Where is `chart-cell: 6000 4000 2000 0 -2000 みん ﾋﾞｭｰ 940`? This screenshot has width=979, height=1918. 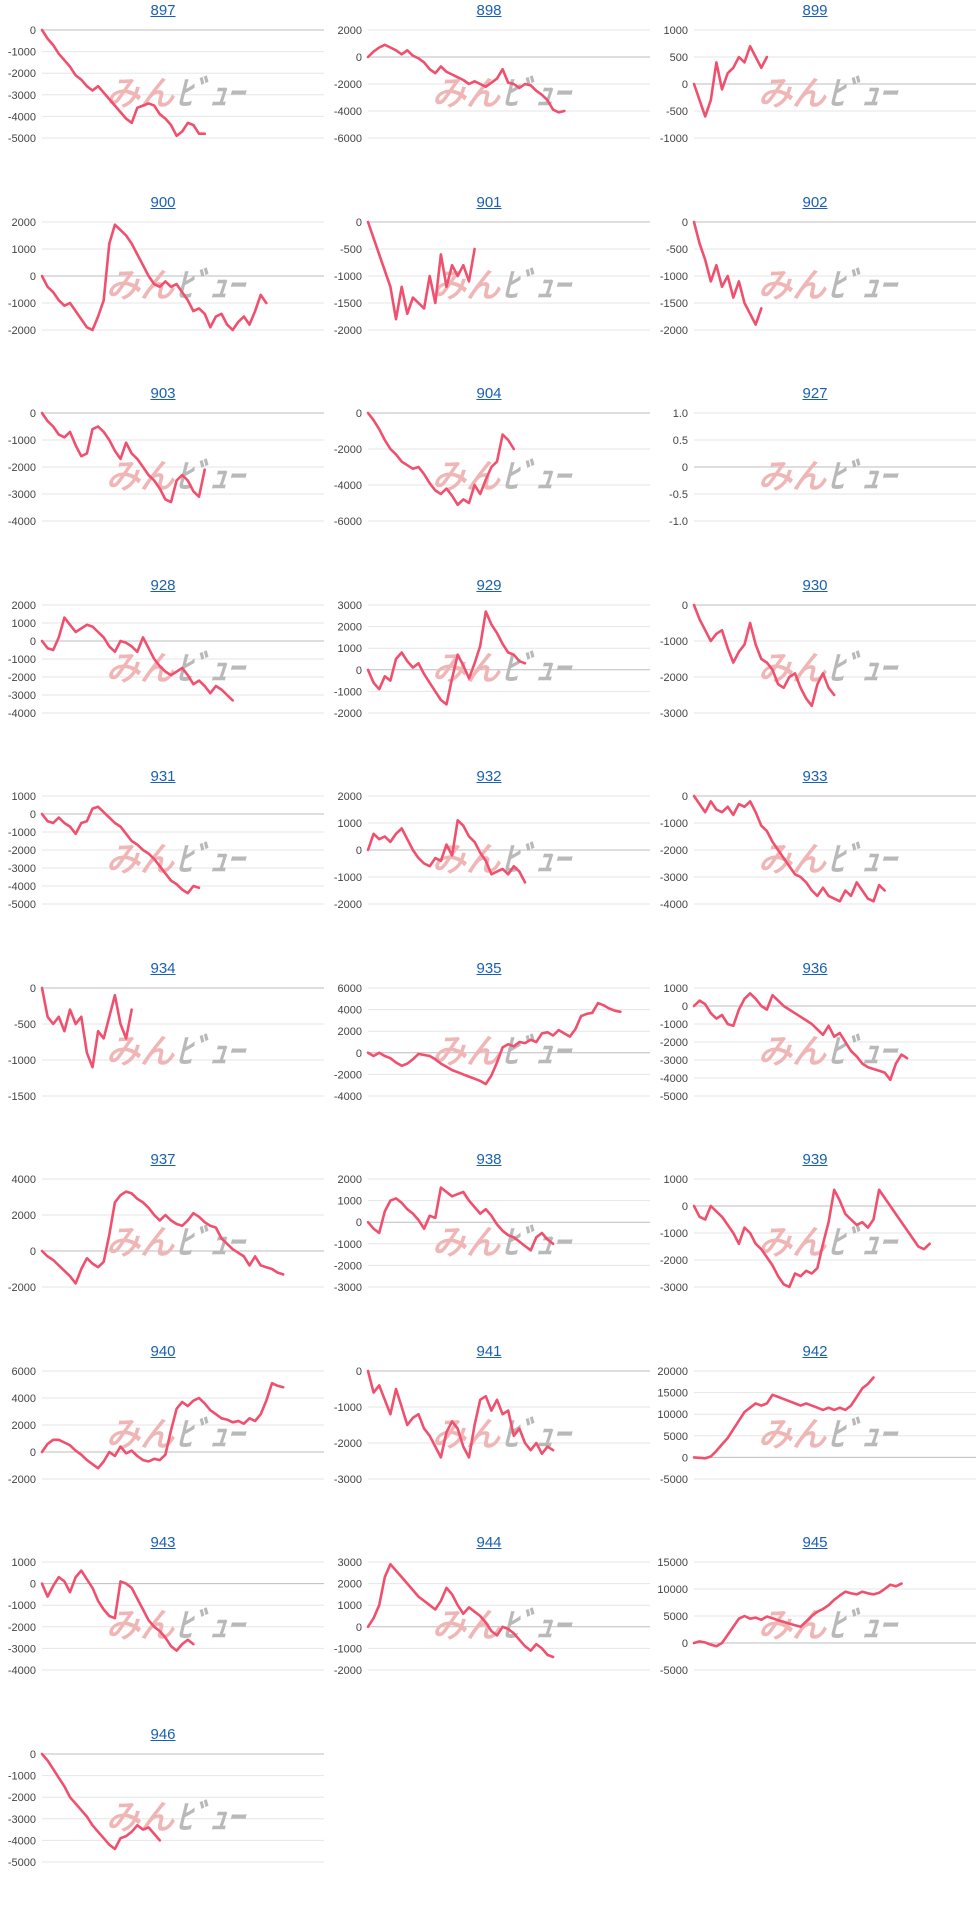
chart-cell: 6000 4000 2000 0 -2000 みん ﾋﾞｭｰ 940 is located at coordinates (163, 1437).